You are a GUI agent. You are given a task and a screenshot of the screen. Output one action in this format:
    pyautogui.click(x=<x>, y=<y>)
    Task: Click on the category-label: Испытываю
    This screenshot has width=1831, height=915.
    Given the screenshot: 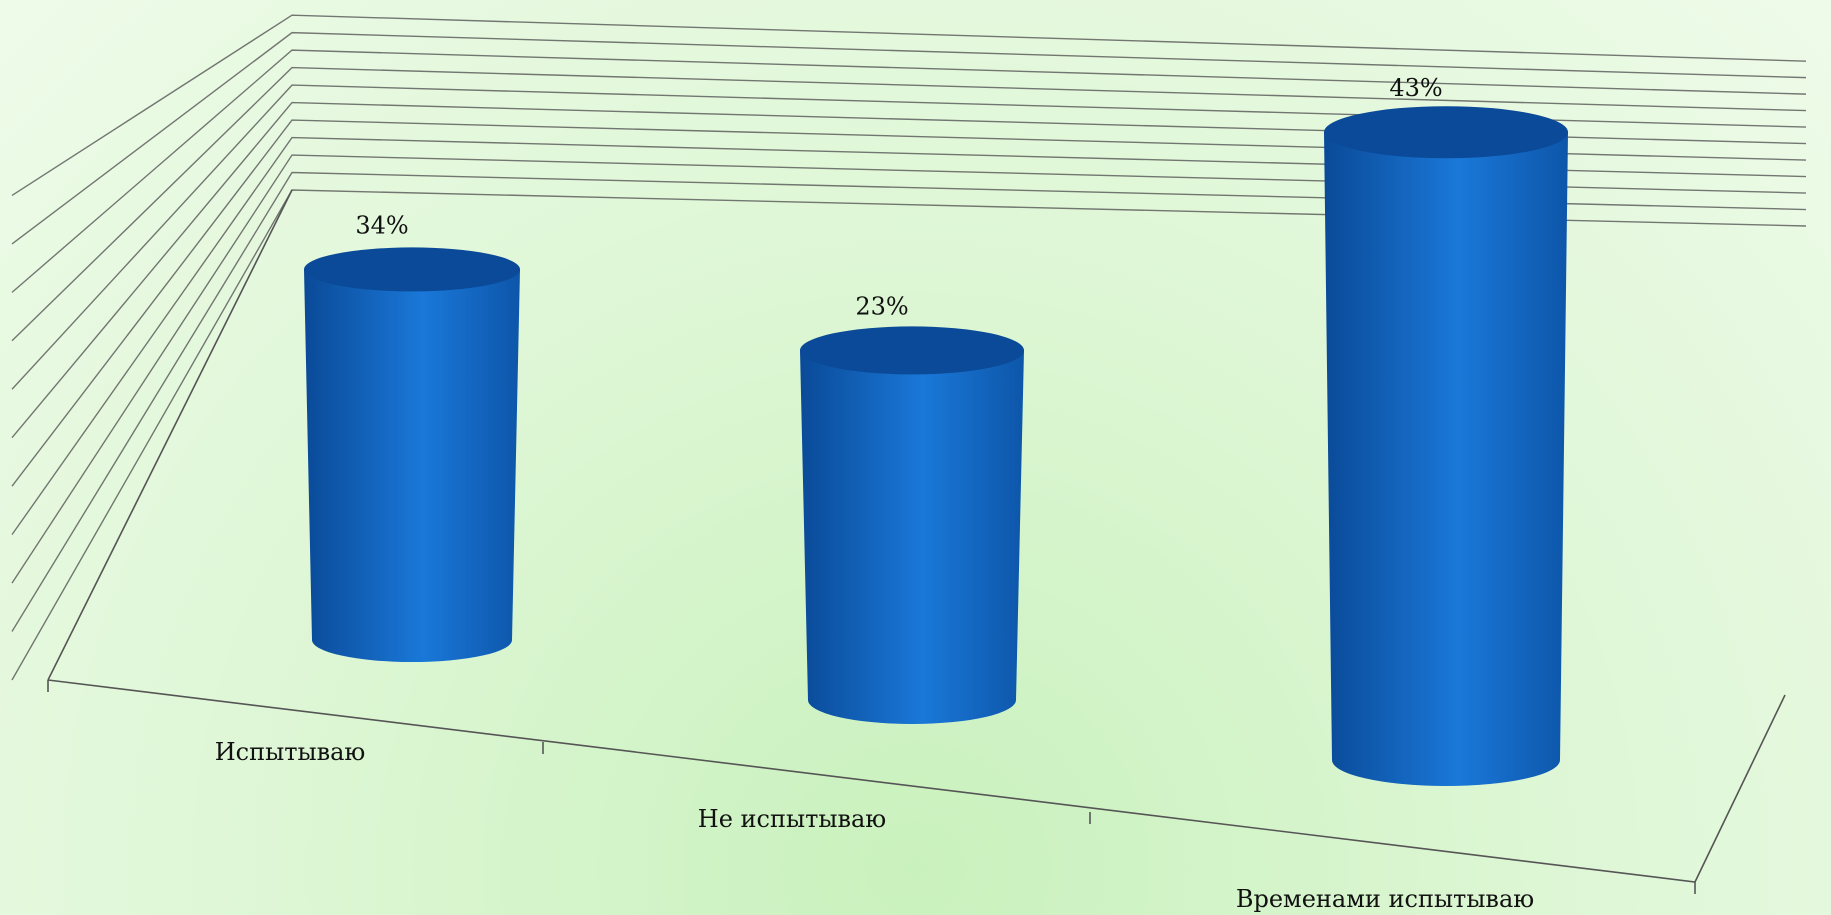 What is the action you would take?
    pyautogui.click(x=290, y=752)
    